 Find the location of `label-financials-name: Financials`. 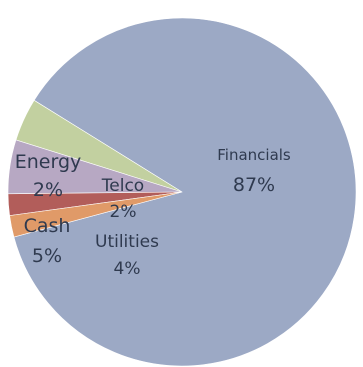

label-financials-name: Financials is located at coordinates (254, 155).